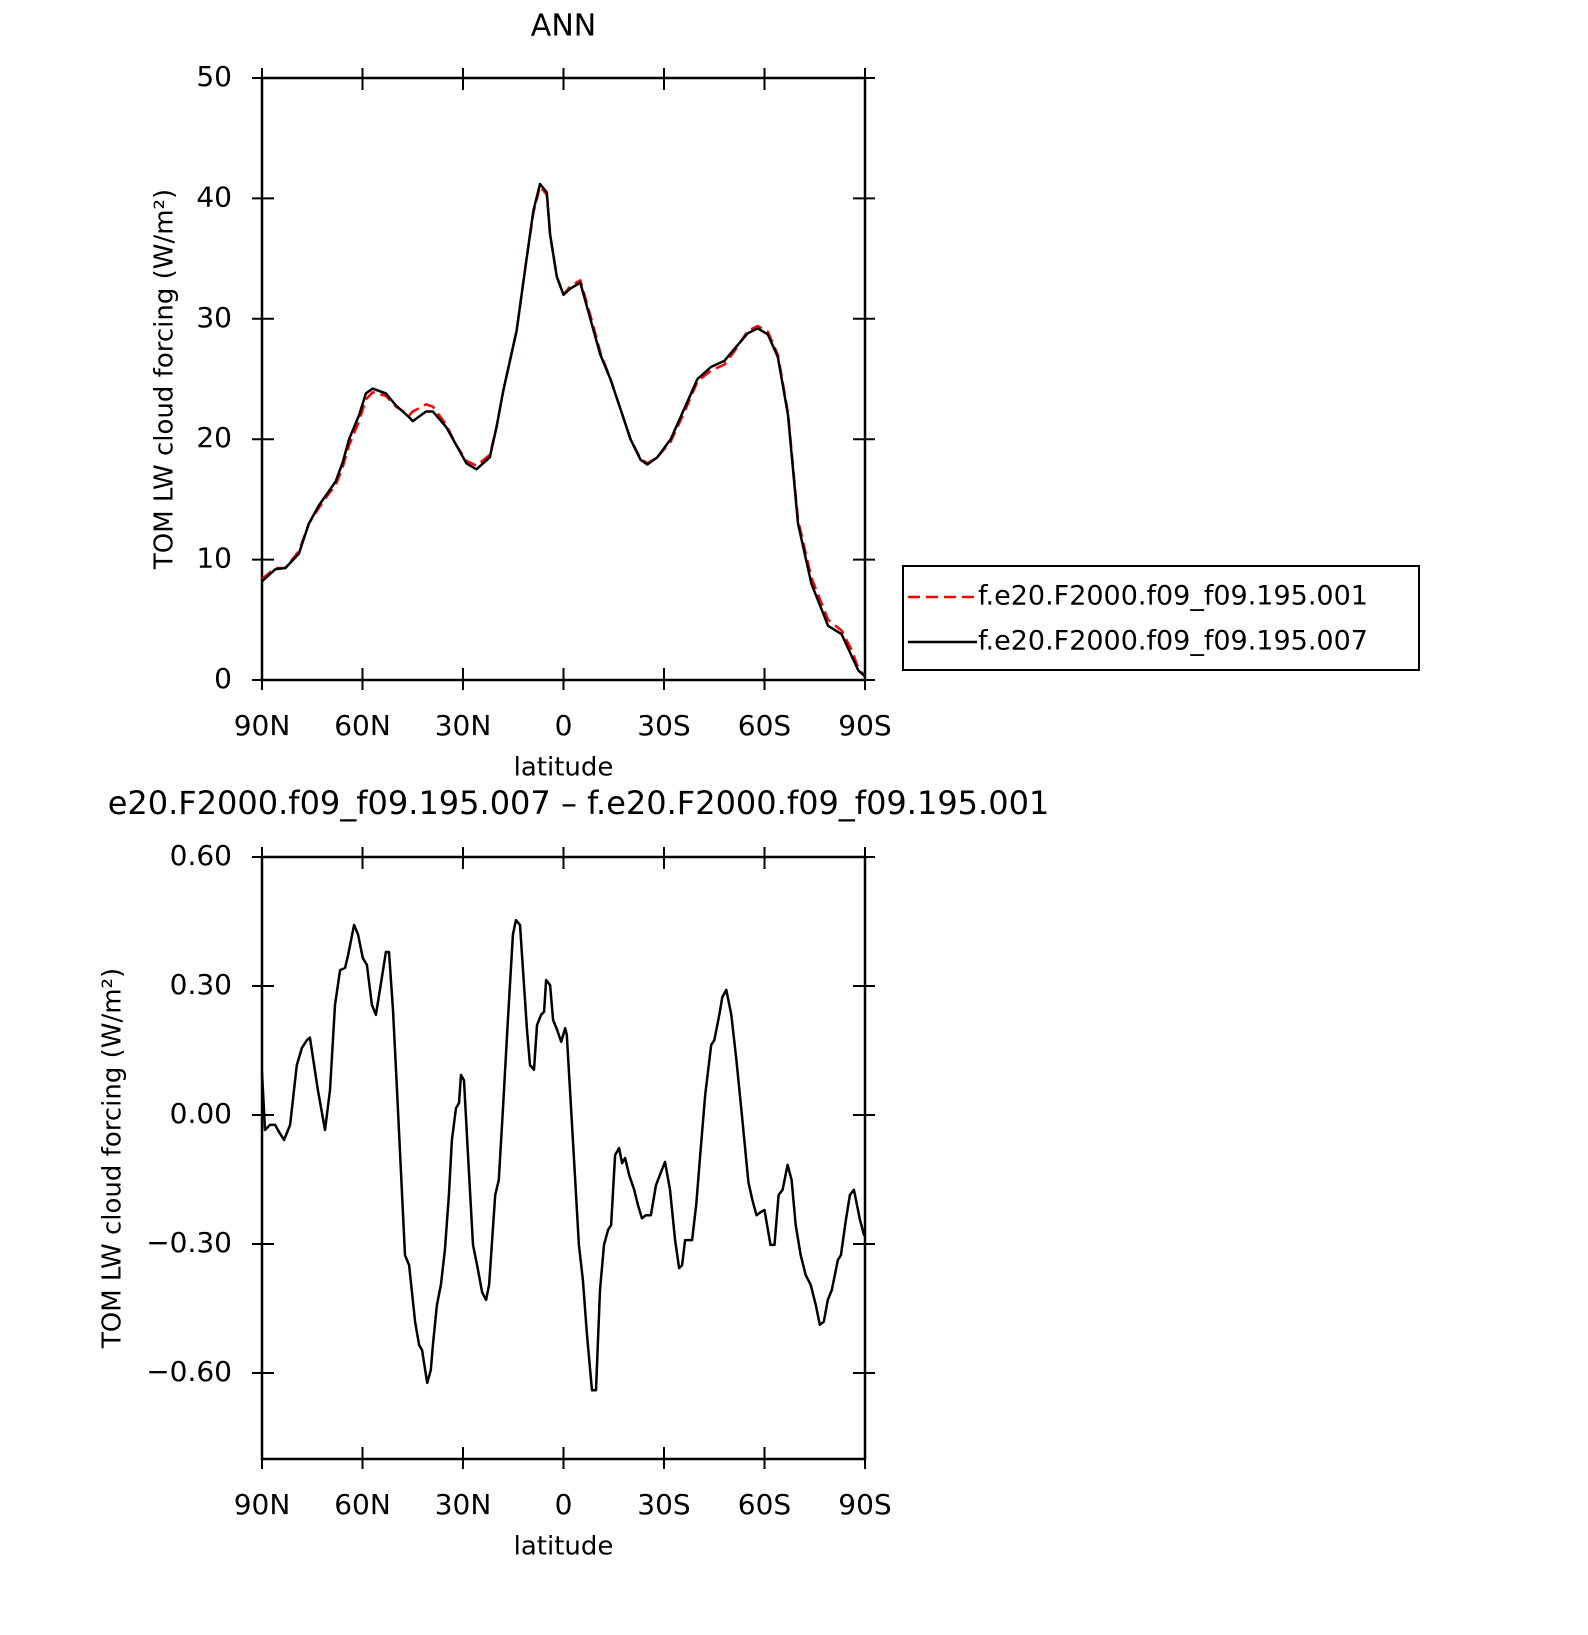  I want to click on chart-title: ANN, so click(563, 26).